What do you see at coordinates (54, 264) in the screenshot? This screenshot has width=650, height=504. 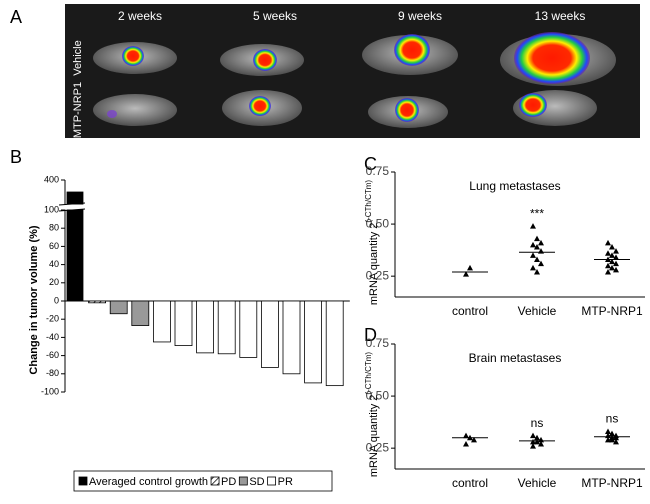 I see `y-tick-label: 40` at bounding box center [54, 264].